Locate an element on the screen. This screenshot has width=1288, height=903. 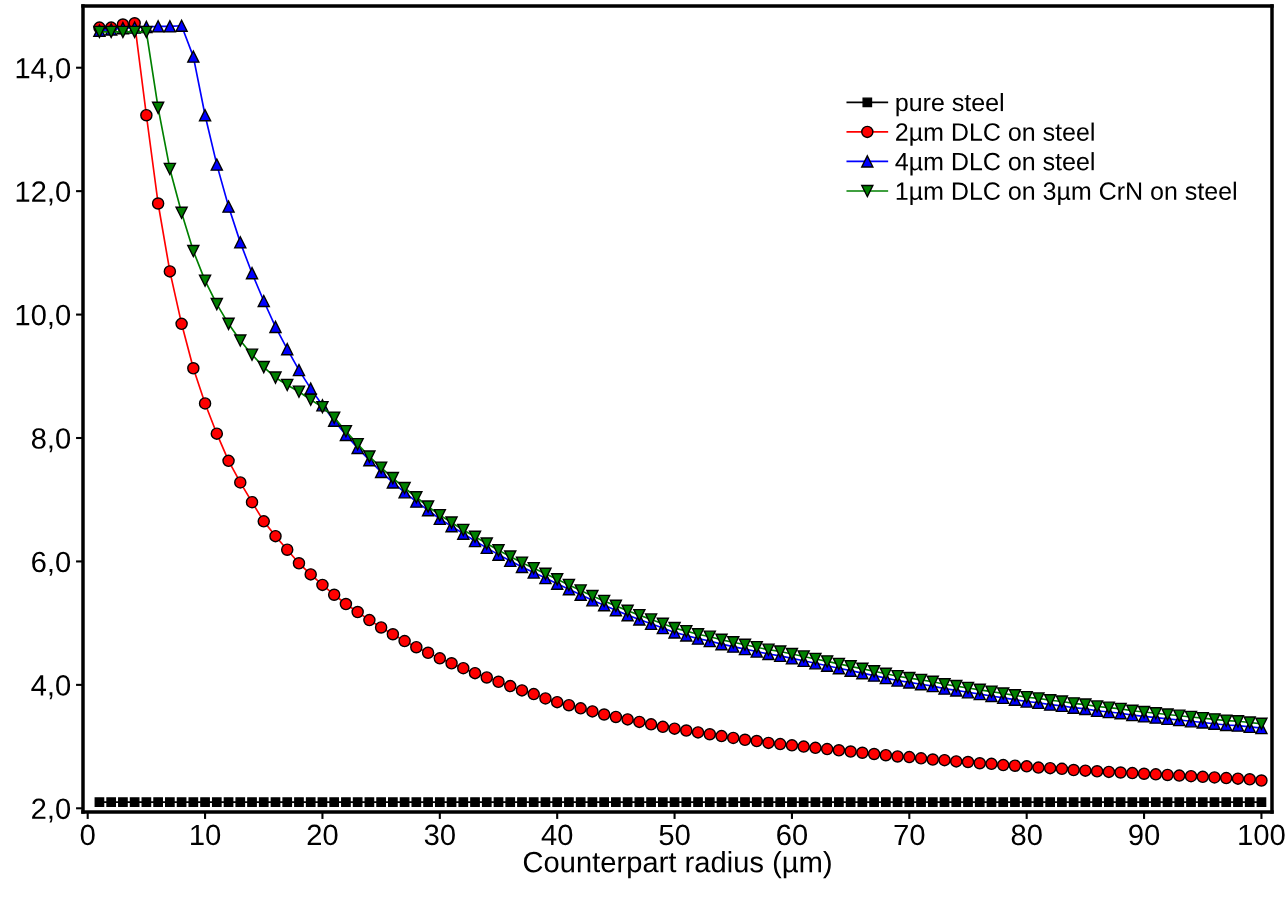
x-tick-label: 50 is located at coordinates (674, 835).